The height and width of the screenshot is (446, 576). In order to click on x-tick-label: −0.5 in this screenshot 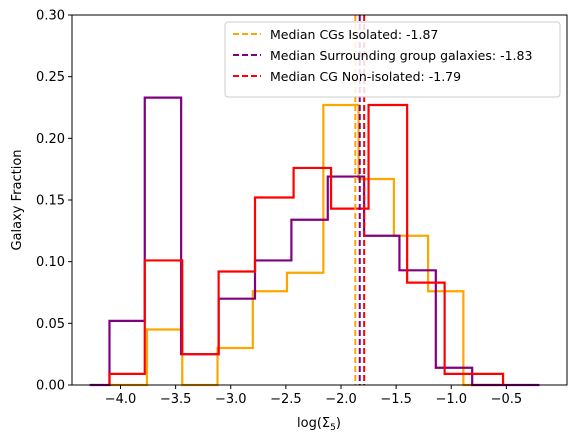, I will do `click(507, 399)`.